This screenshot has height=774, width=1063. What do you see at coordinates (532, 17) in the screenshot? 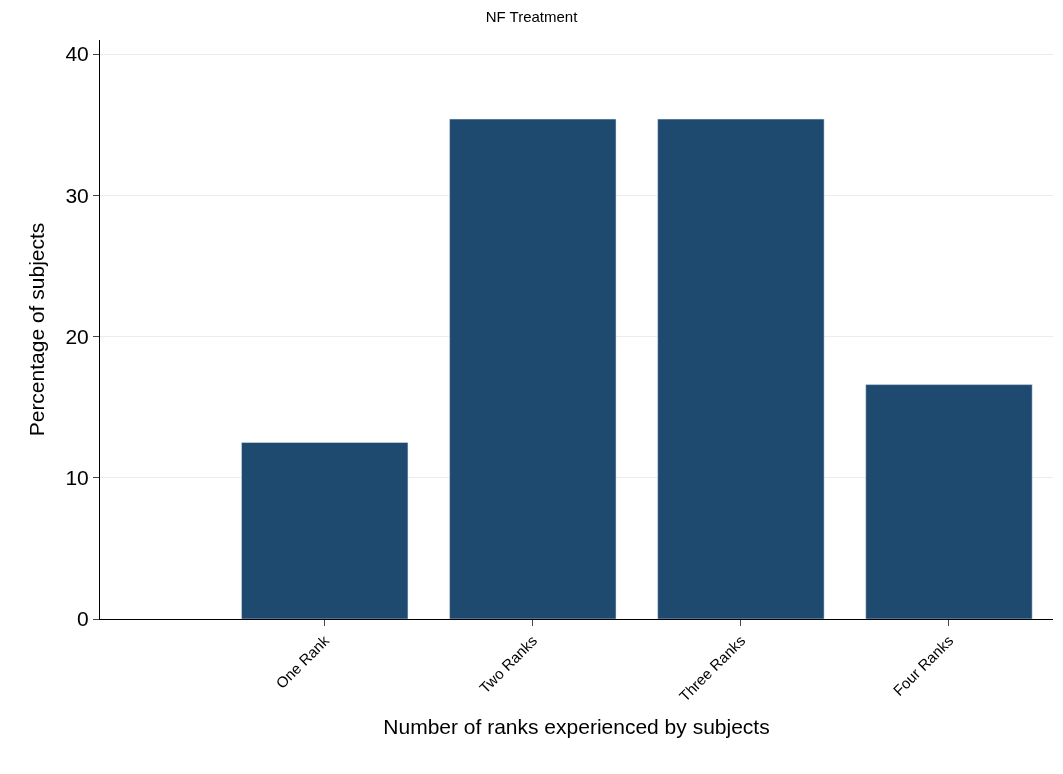
I see `chart-title: NF Treatment` at bounding box center [532, 17].